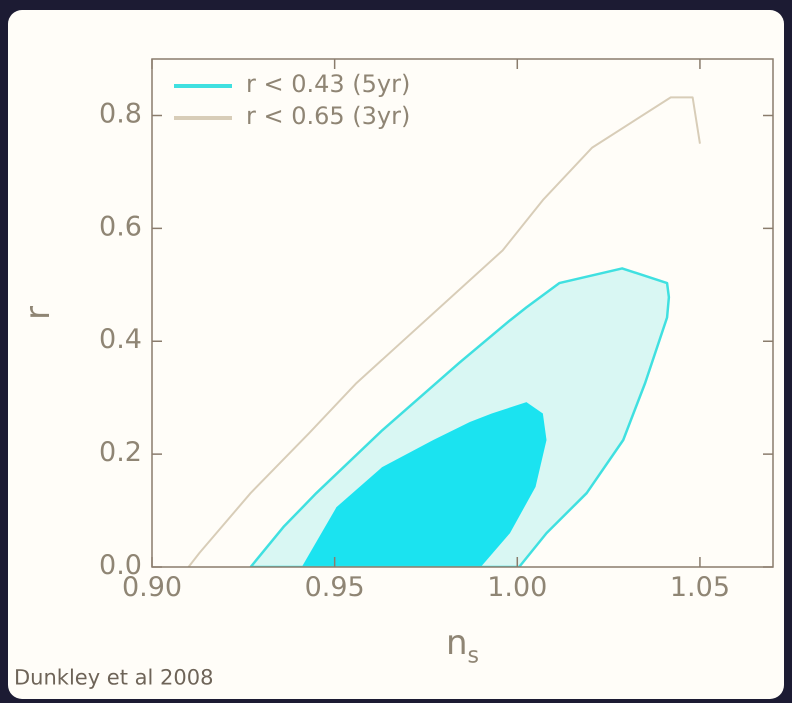 The width and height of the screenshot is (792, 703). Describe the element at coordinates (700, 588) in the screenshot. I see `x-tick-label: 1.05` at that location.